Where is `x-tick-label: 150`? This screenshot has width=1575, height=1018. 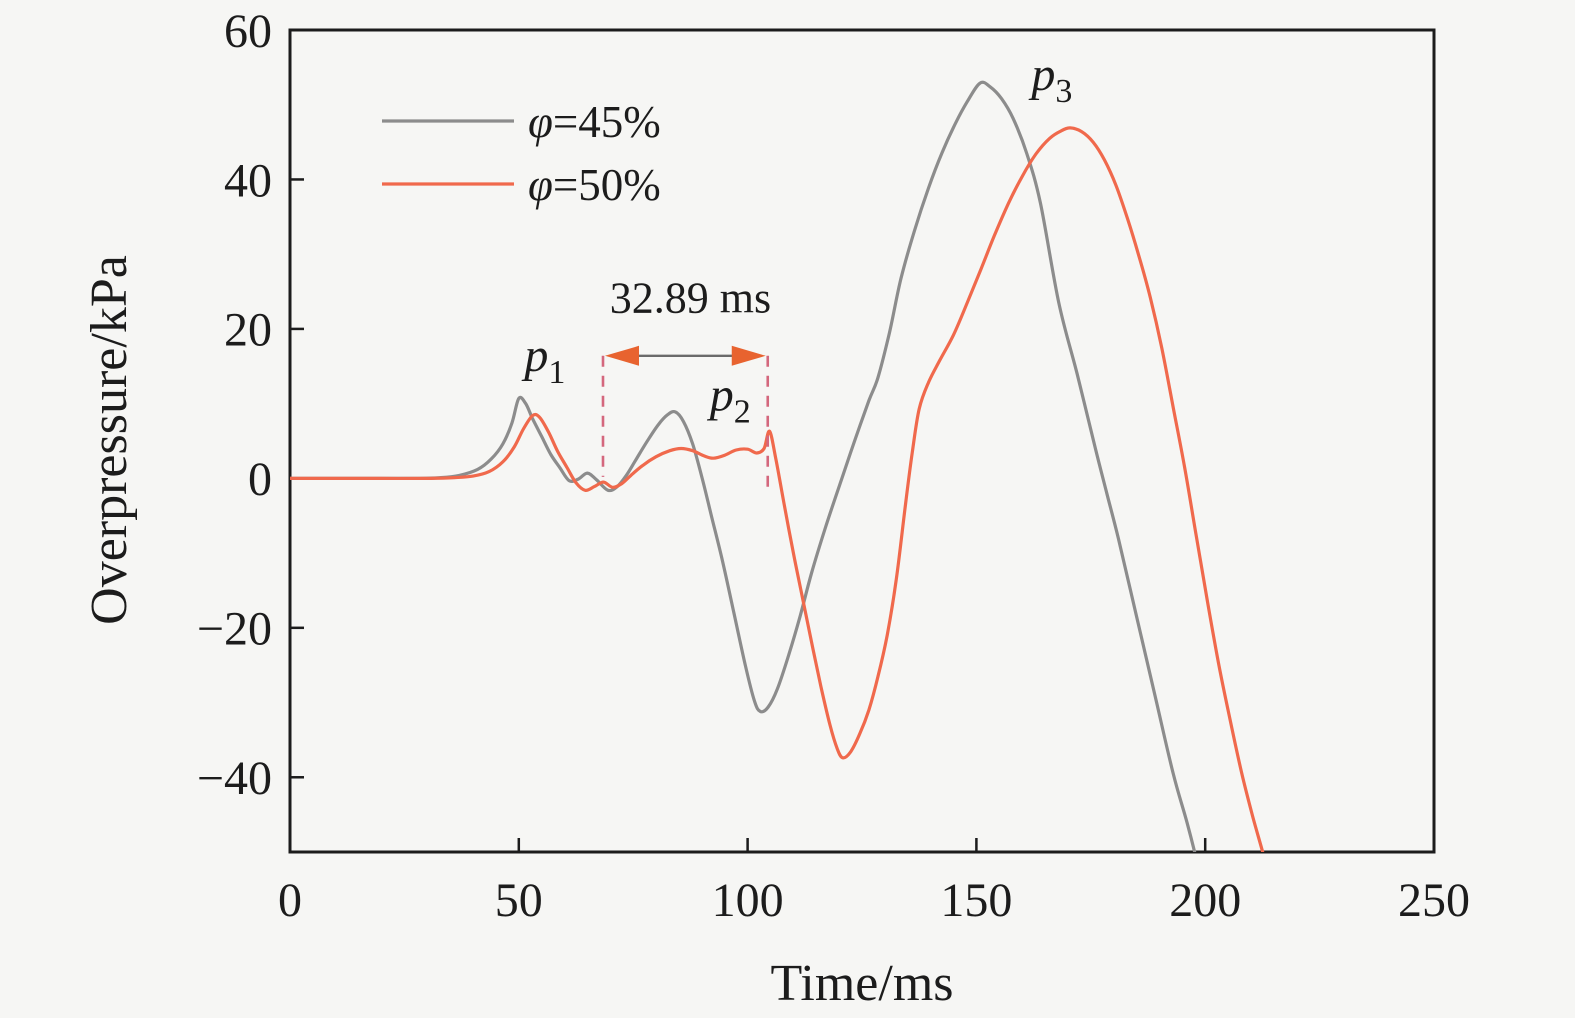 x-tick-label: 150 is located at coordinates (976, 900).